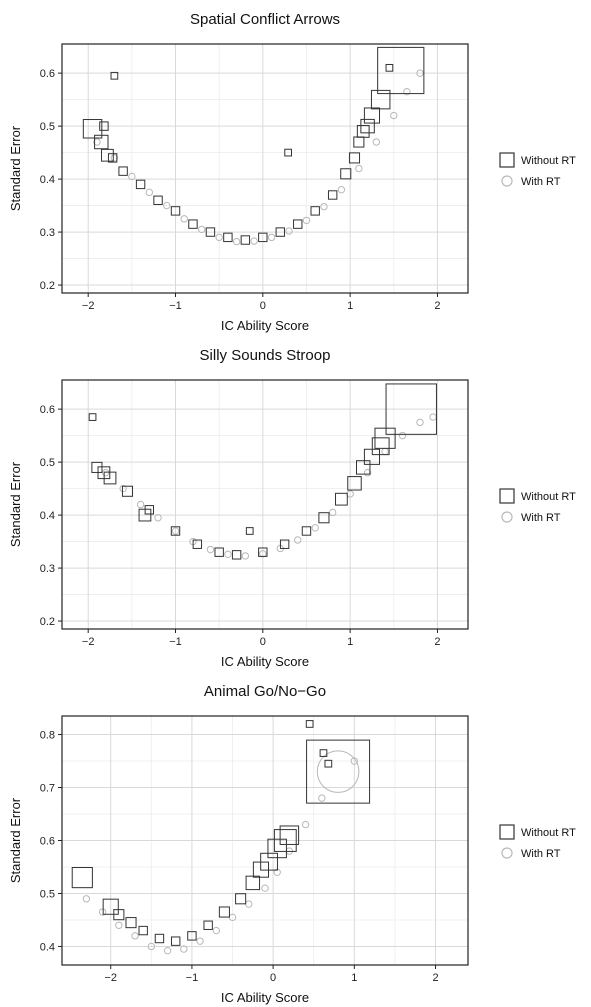 The image size is (591, 1007). What do you see at coordinates (258, 157) in the screenshot?
I see `series-with-rt` at bounding box center [258, 157].